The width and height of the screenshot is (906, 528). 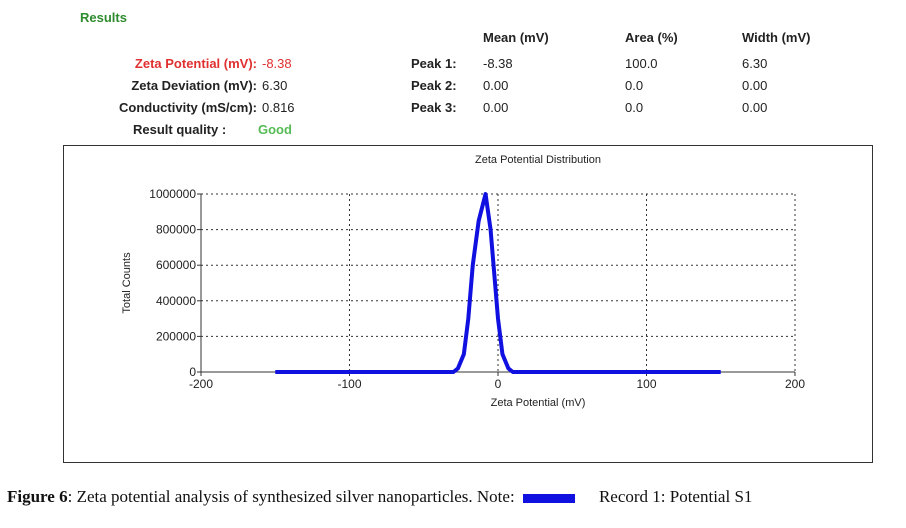 What do you see at coordinates (176, 230) in the screenshot?
I see `y-tick-label: 800000` at bounding box center [176, 230].